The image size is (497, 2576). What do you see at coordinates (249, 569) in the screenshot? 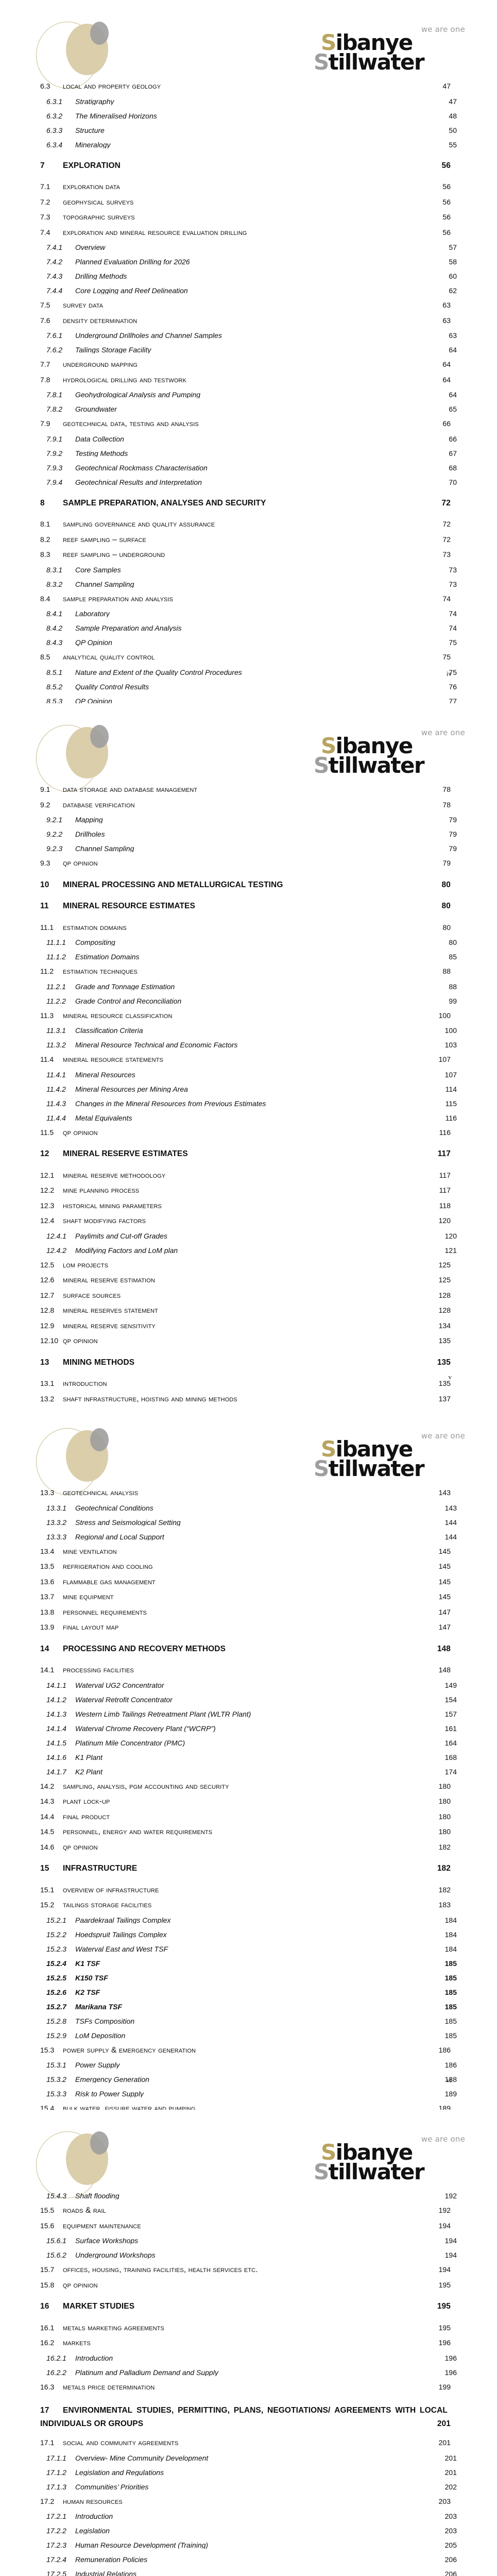
I see `toc-entry-subsection: 8.3.1 Core Samples 73` at bounding box center [249, 569].